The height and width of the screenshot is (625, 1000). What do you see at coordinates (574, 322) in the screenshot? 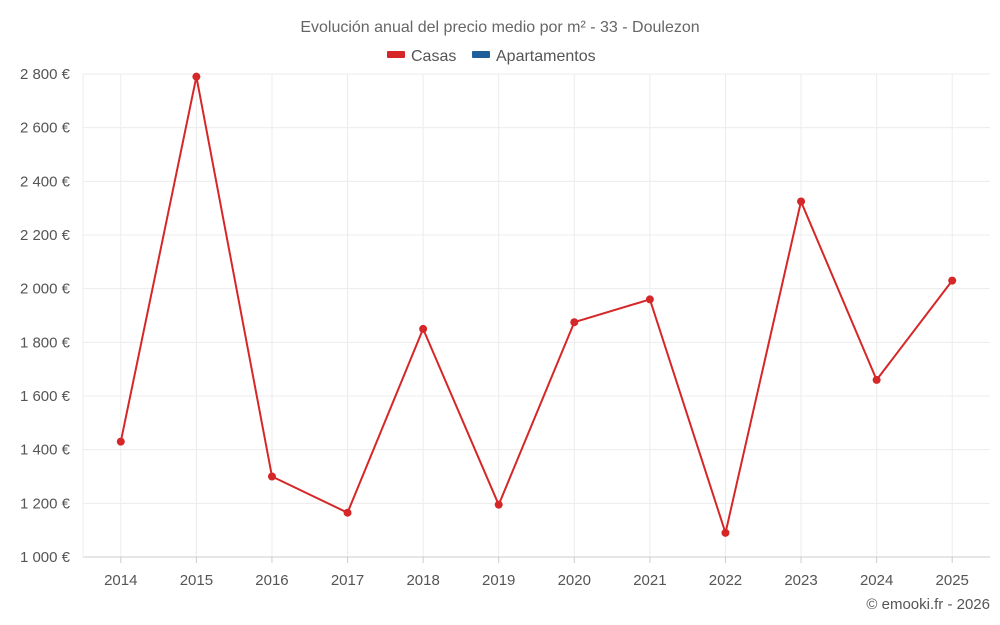
I see `data-point-2020` at bounding box center [574, 322].